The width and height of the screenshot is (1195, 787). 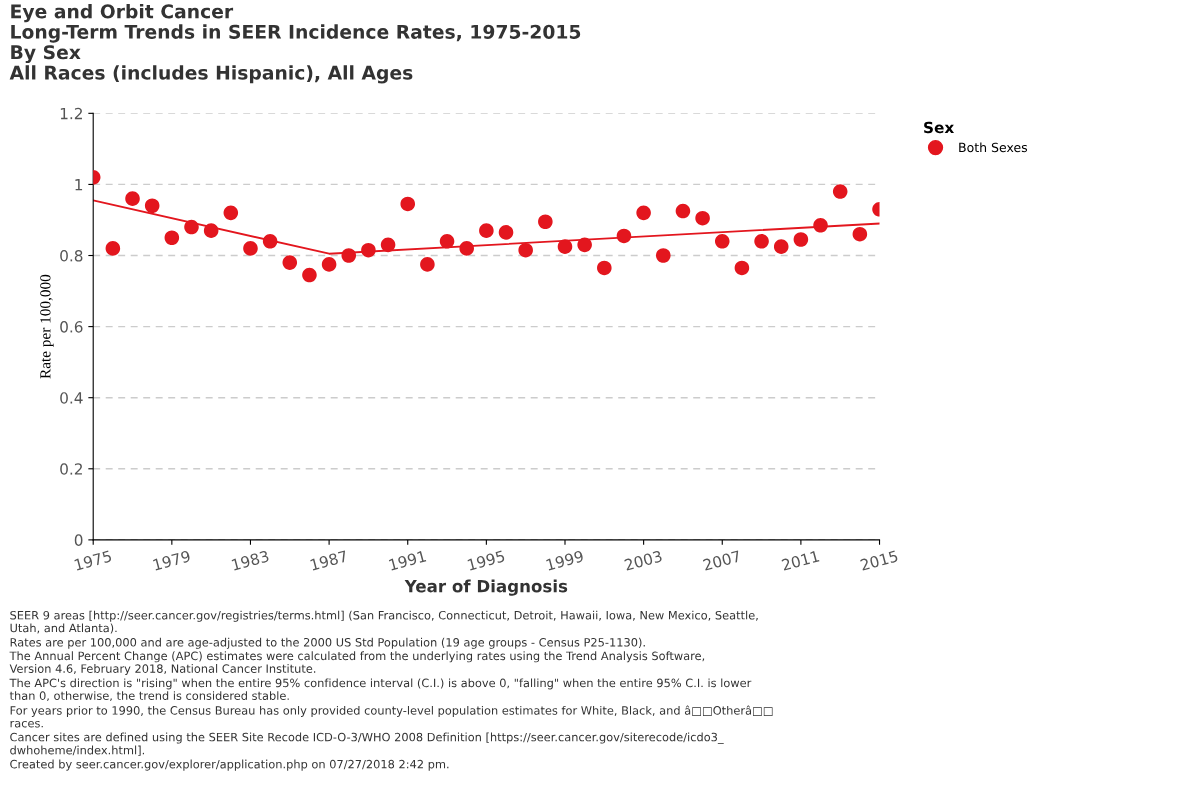 What do you see at coordinates (564, 560) in the screenshot?
I see `x-tick-label: 1999` at bounding box center [564, 560].